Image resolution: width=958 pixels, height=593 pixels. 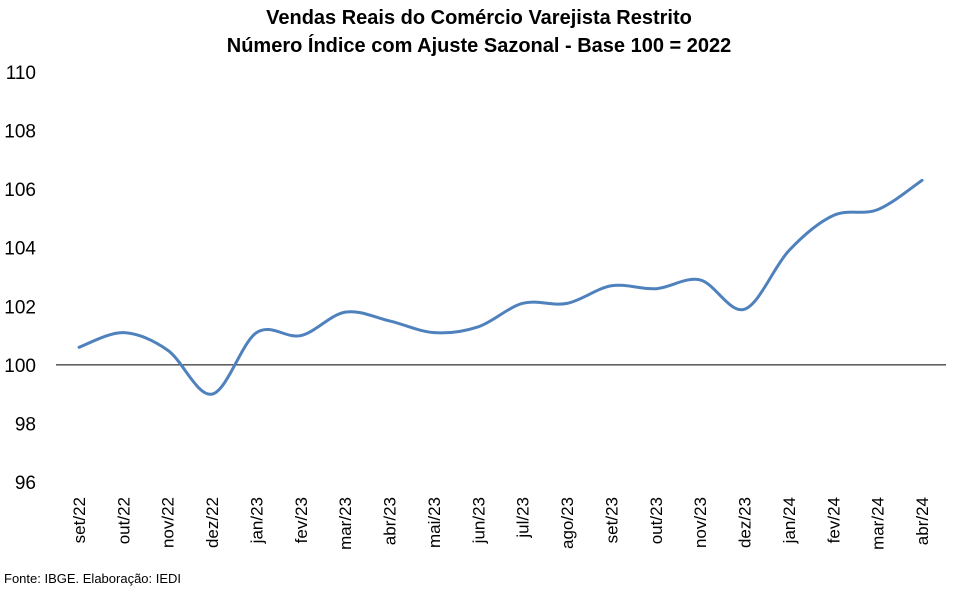 What do you see at coordinates (20, 190) in the screenshot?
I see `y-tick-label: 106` at bounding box center [20, 190].